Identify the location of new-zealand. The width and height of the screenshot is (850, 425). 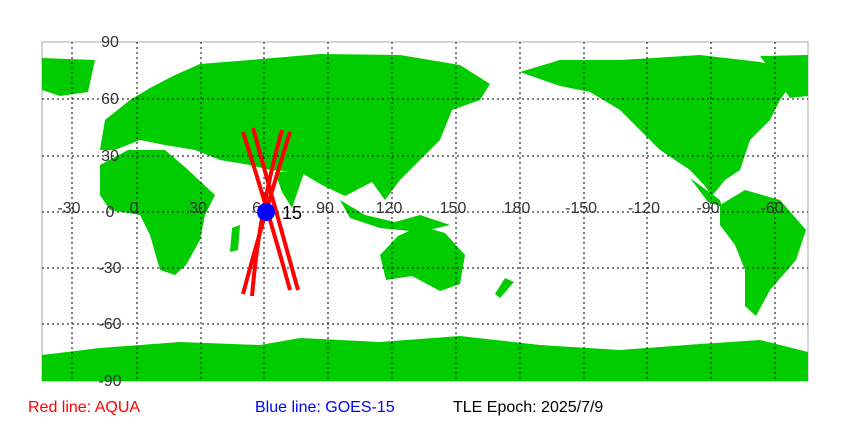
(504, 288).